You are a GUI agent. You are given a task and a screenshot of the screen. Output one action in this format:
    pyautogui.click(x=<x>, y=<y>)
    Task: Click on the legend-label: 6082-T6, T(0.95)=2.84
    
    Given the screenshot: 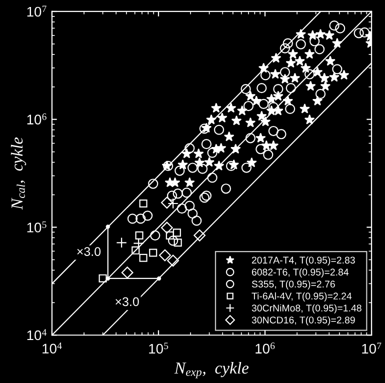 What is the action you would take?
    pyautogui.click(x=300, y=273)
    